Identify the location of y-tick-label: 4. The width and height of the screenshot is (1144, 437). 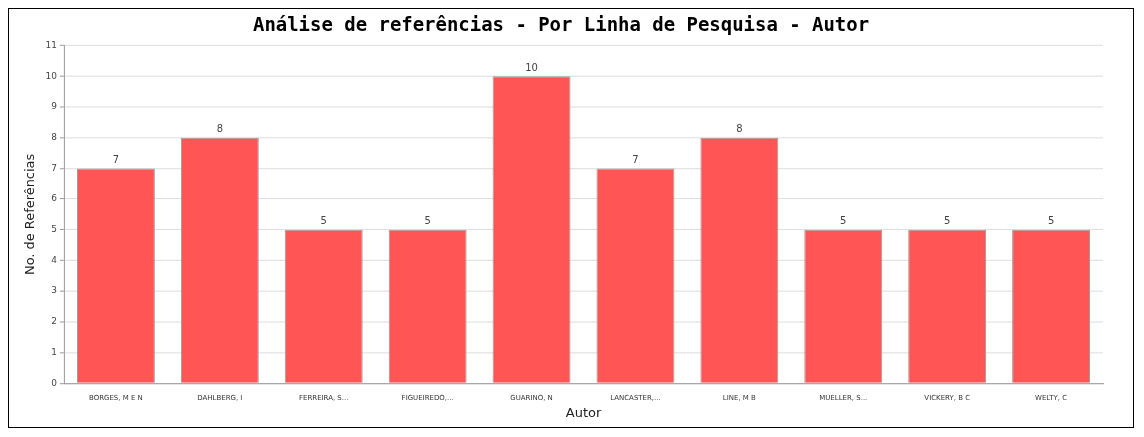
(54, 259).